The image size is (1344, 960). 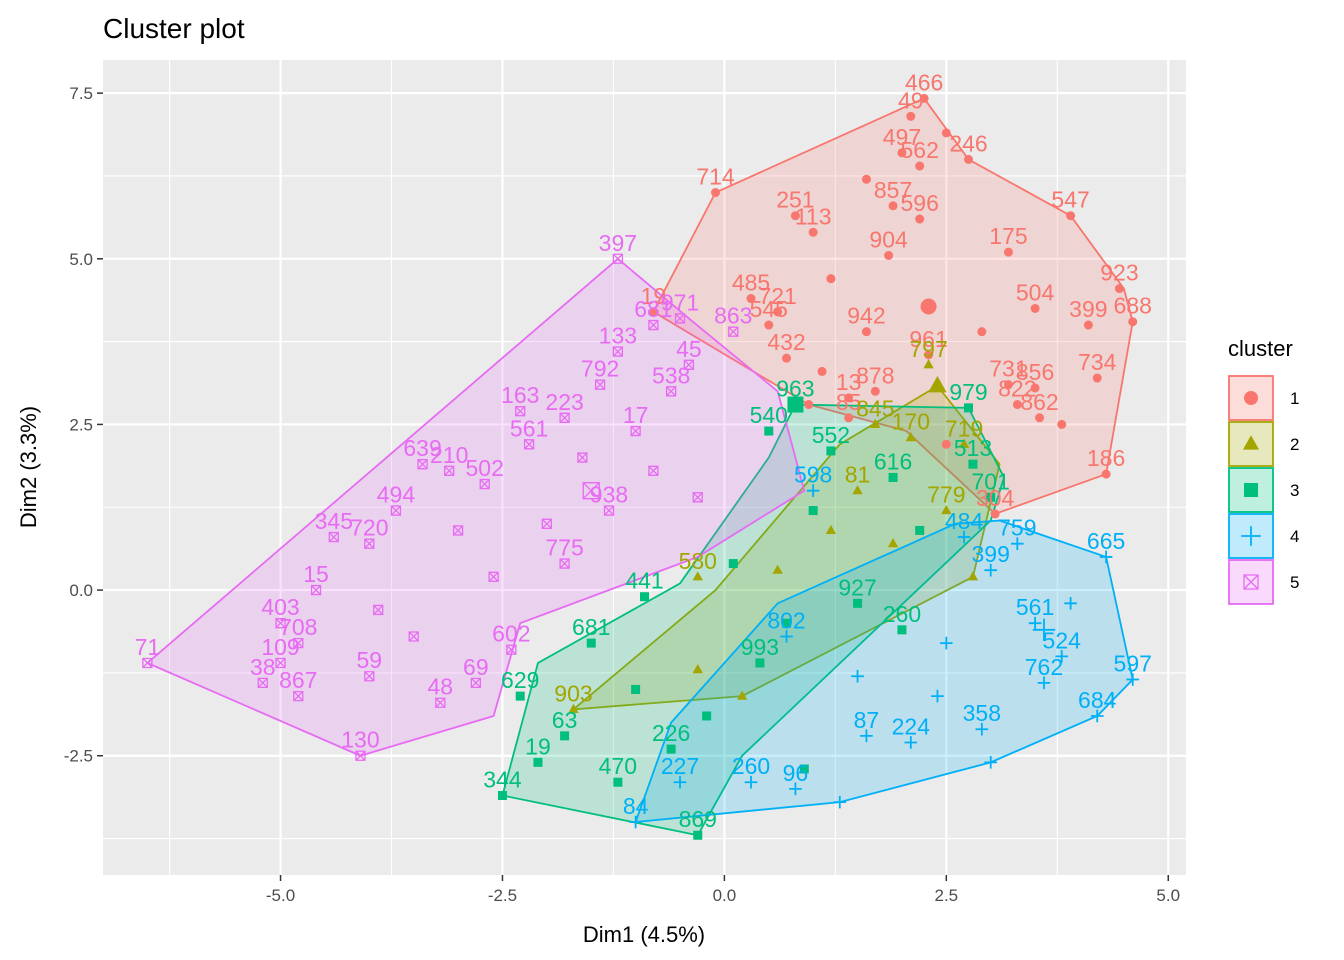 What do you see at coordinates (715, 177) in the screenshot?
I see `point-label: 714` at bounding box center [715, 177].